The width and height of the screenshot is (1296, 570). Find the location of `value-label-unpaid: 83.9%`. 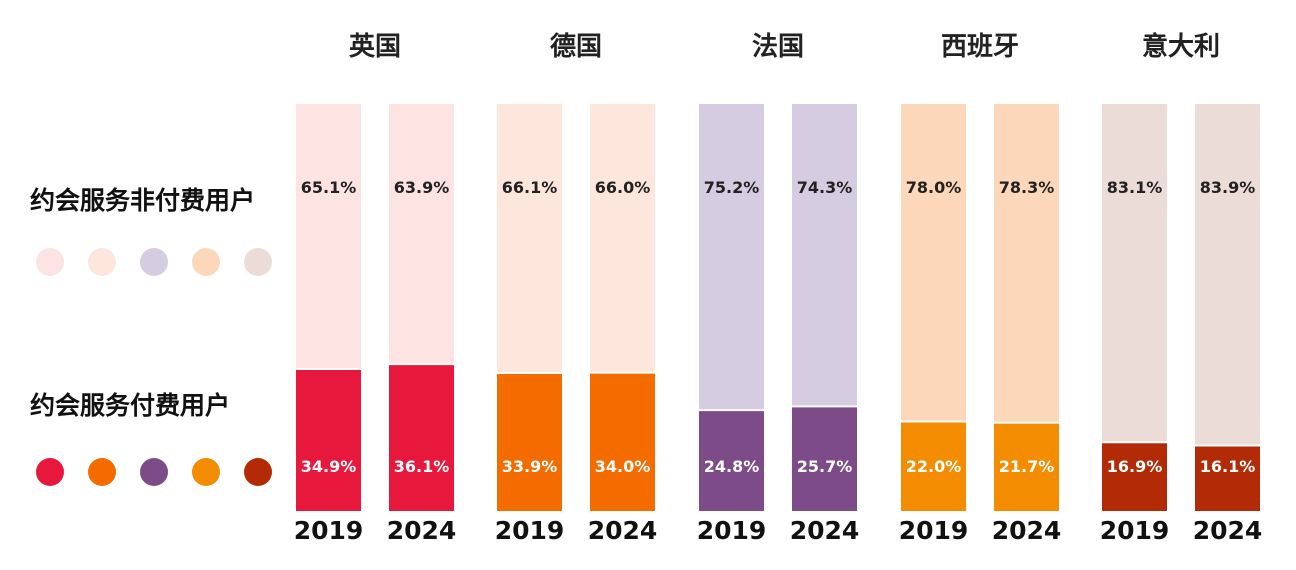

value-label-unpaid: 83.9% is located at coordinates (1228, 187).